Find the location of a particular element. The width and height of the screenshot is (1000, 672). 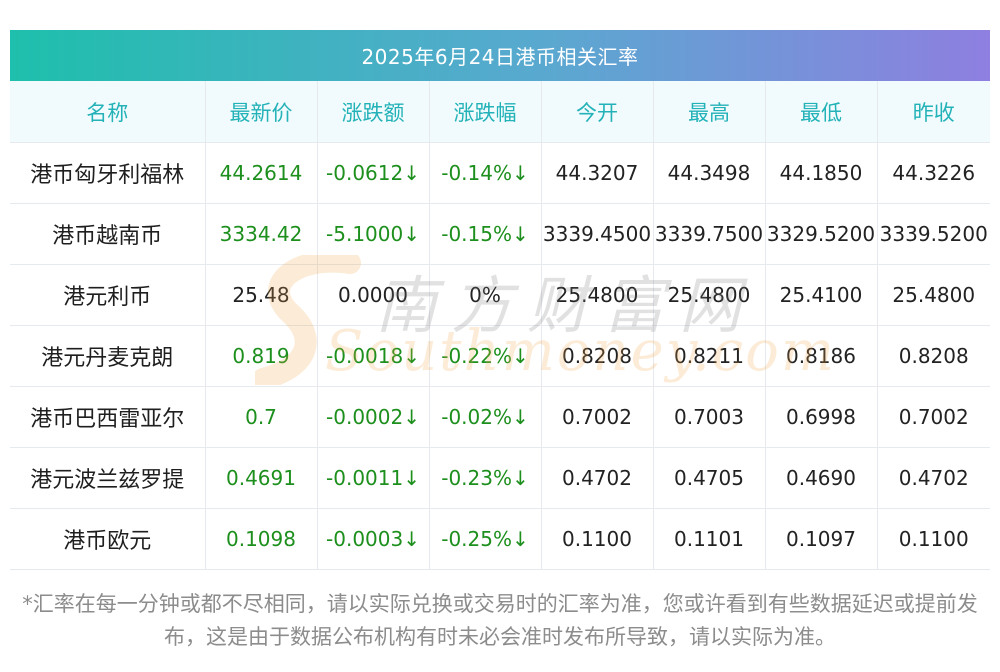

change-percent: -0.23%↓ is located at coordinates (485, 478).